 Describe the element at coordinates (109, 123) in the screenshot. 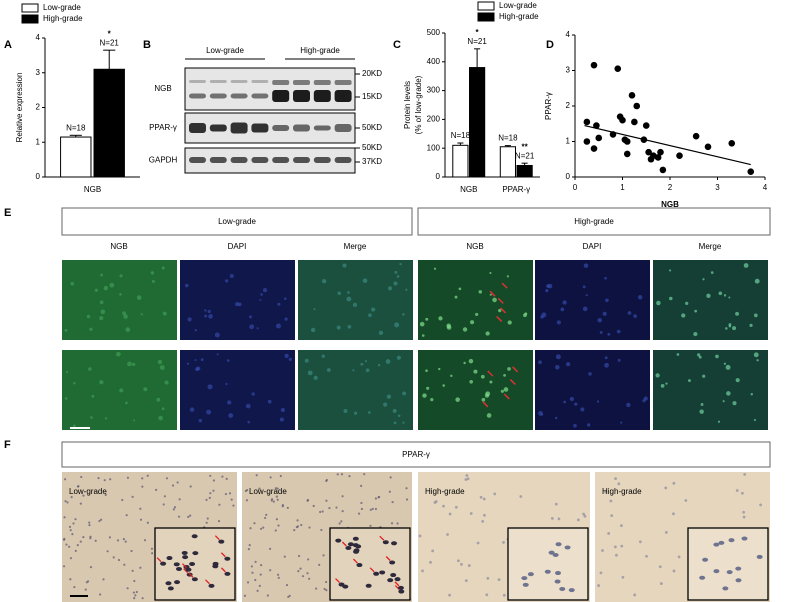

I see `bar` at that location.